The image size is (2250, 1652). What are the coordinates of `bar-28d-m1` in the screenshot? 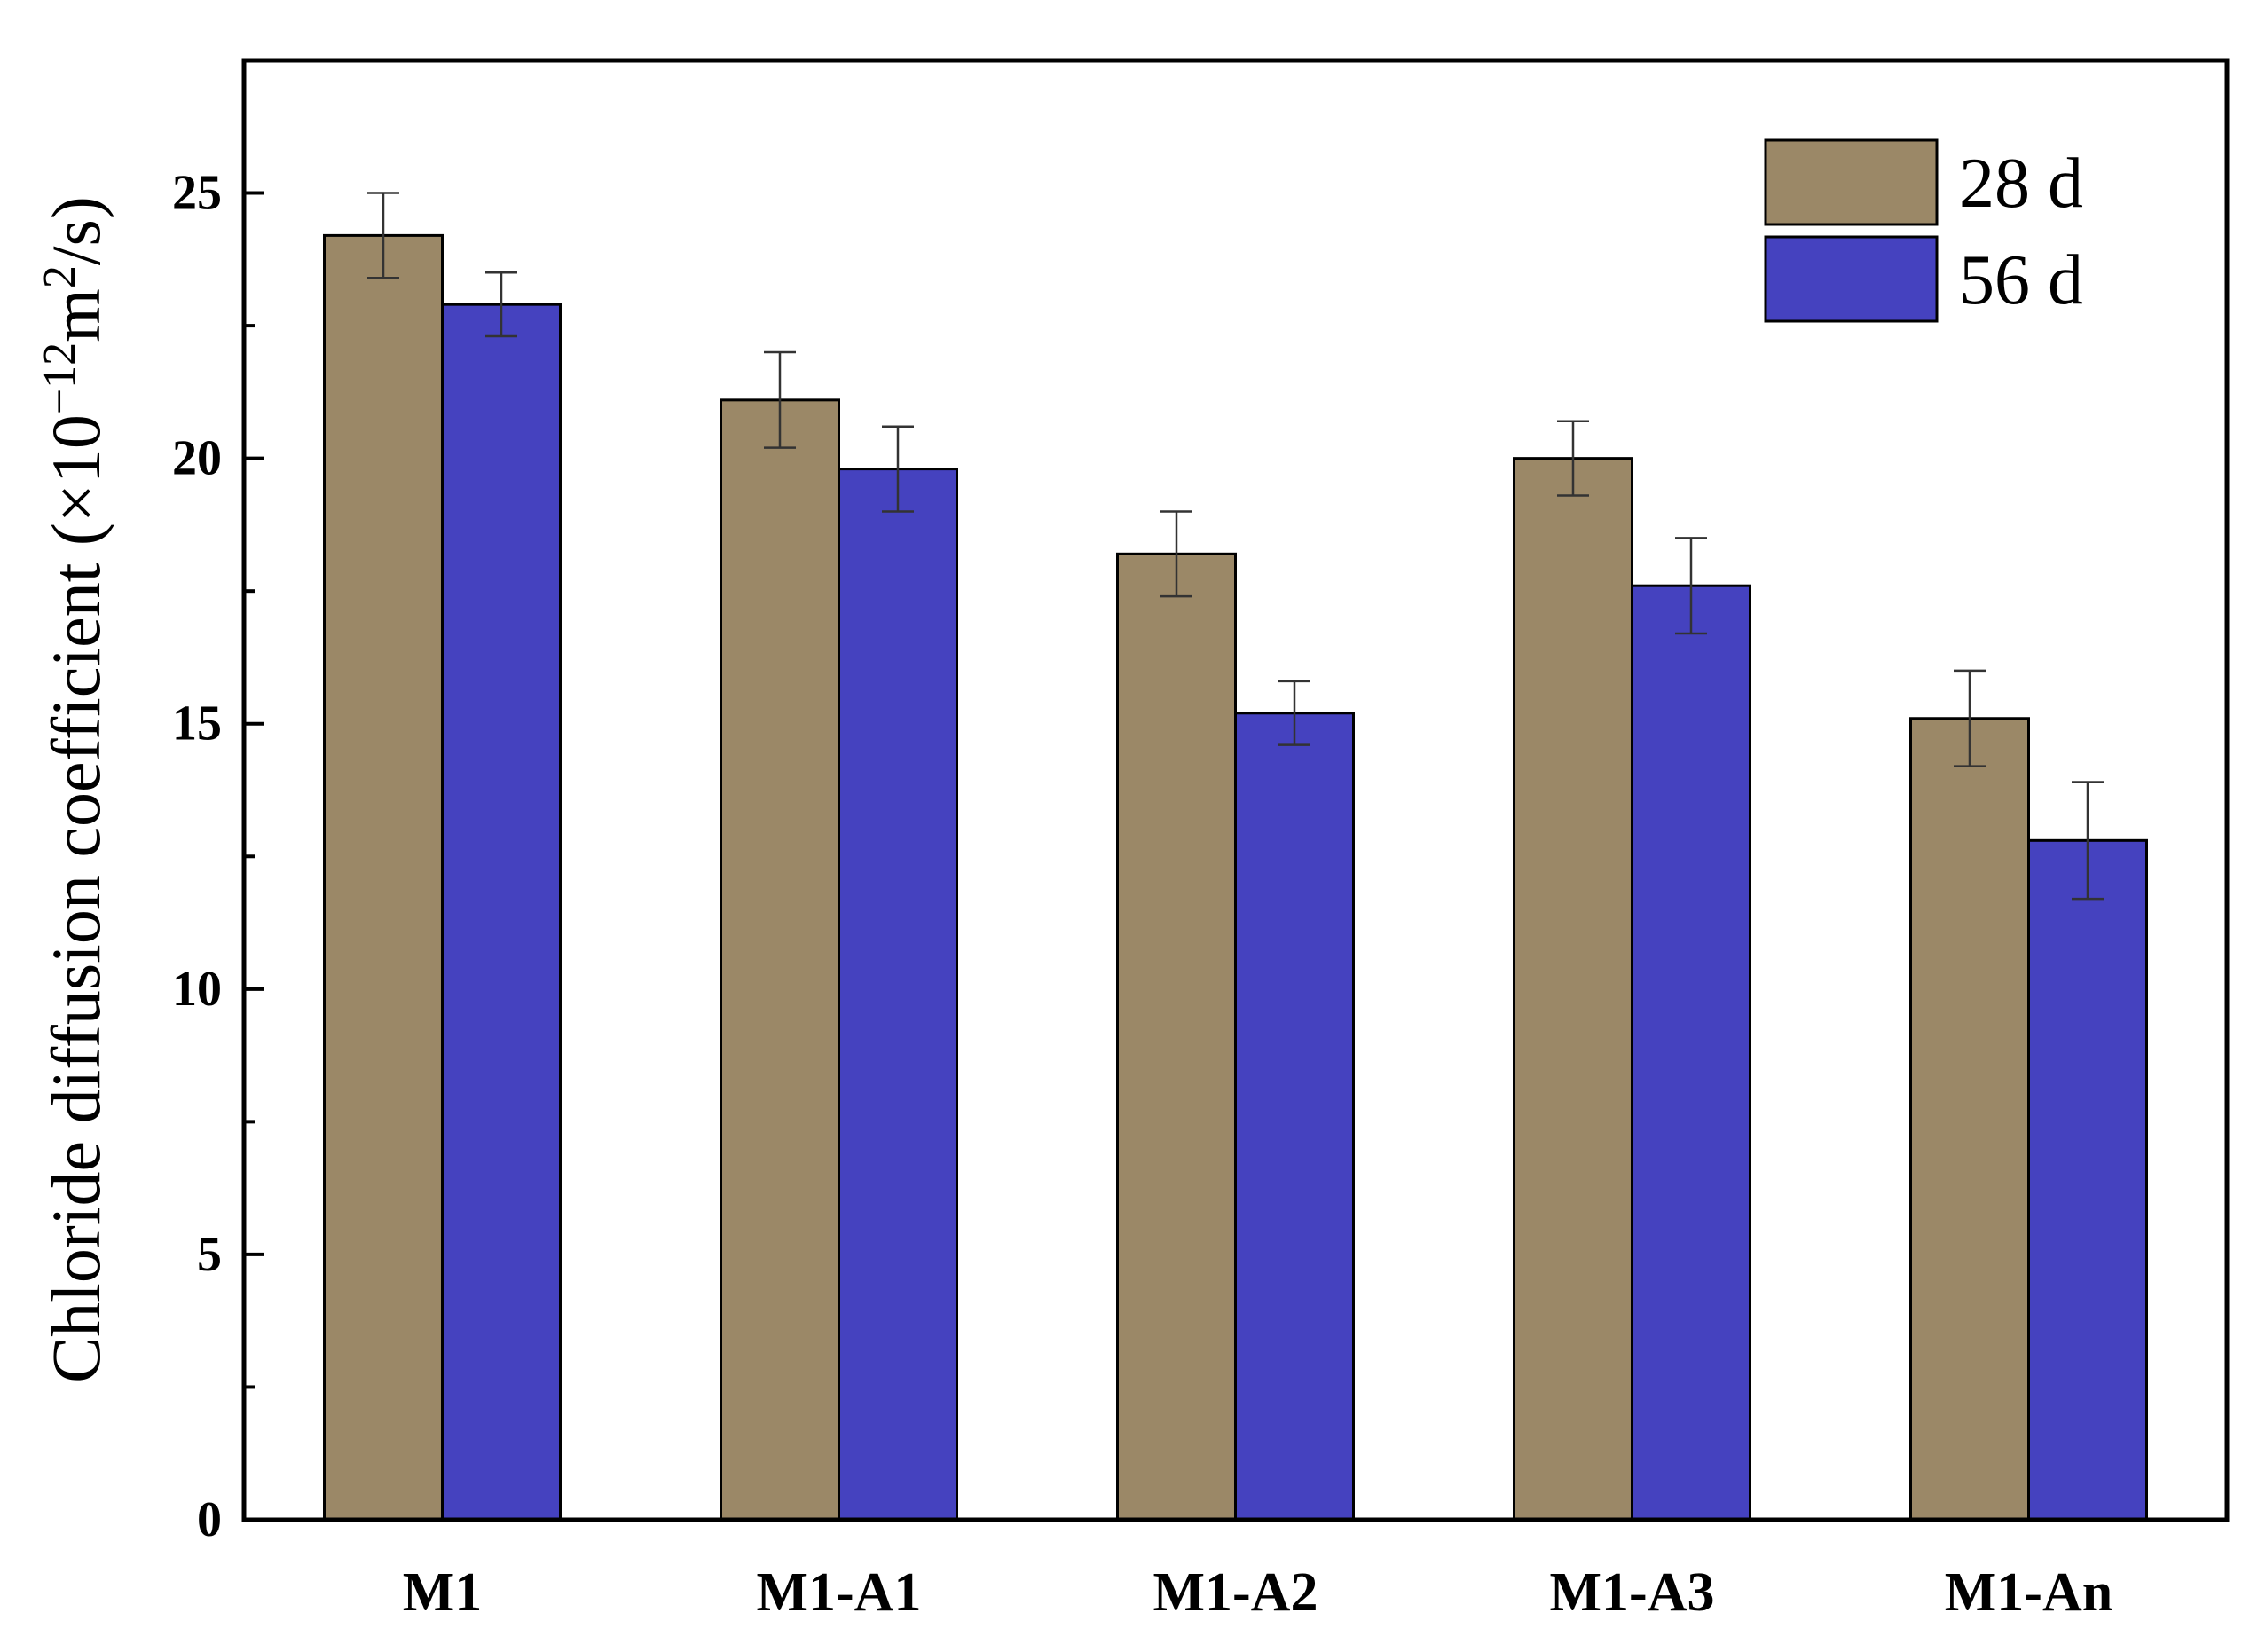 It's located at (383, 877).